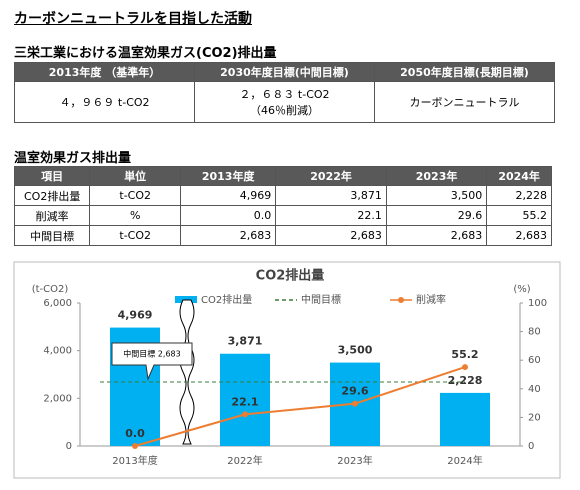  I want to click on x-tick-label: 2024年, so click(464, 460).